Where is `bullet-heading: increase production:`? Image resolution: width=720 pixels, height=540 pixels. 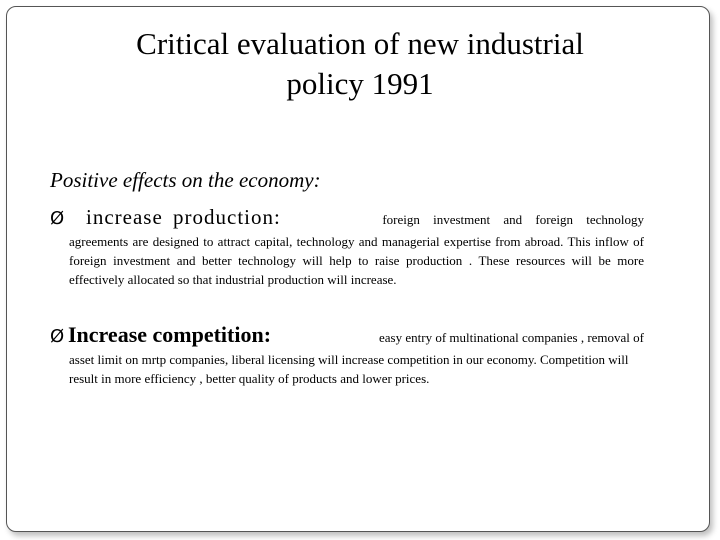 bullet-heading: increase production: is located at coordinates (183, 217).